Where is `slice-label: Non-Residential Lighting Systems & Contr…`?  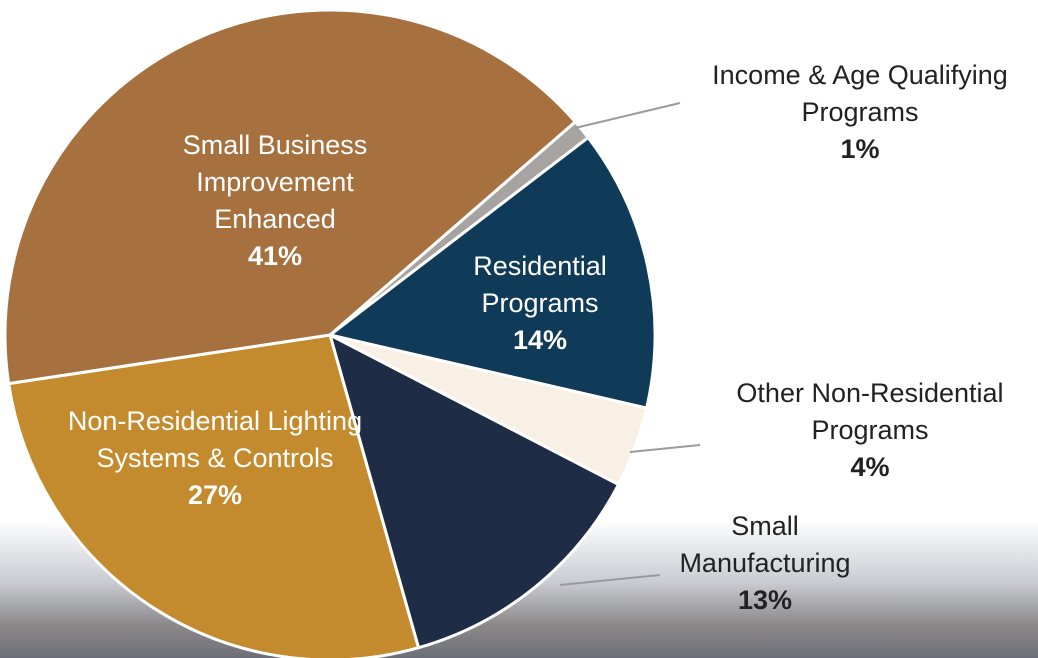
slice-label: Non-Residential Lighting Systems & Contr… is located at coordinates (215, 458).